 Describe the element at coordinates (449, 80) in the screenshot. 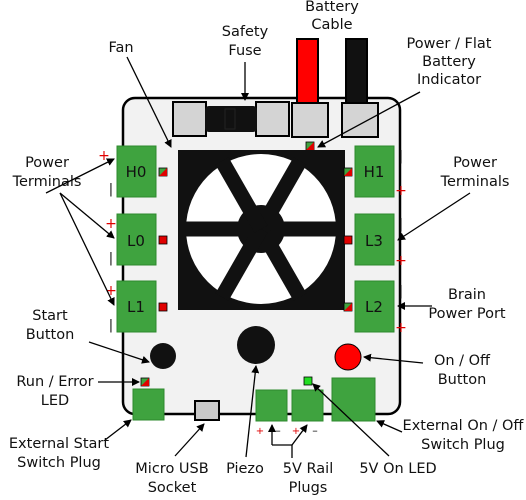

I see `battery-indicator-label-3: Indicator` at that location.